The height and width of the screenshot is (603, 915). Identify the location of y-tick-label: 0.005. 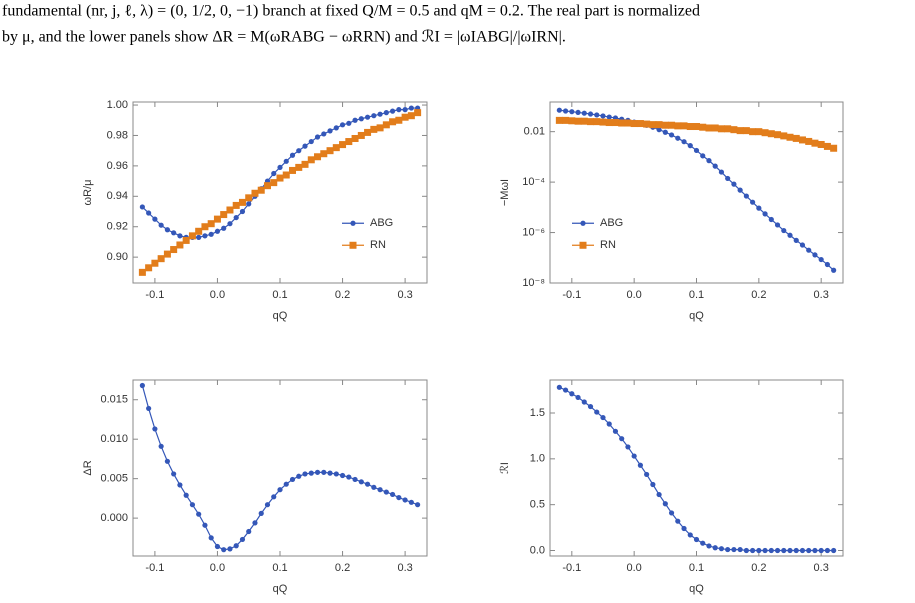
(114, 479).